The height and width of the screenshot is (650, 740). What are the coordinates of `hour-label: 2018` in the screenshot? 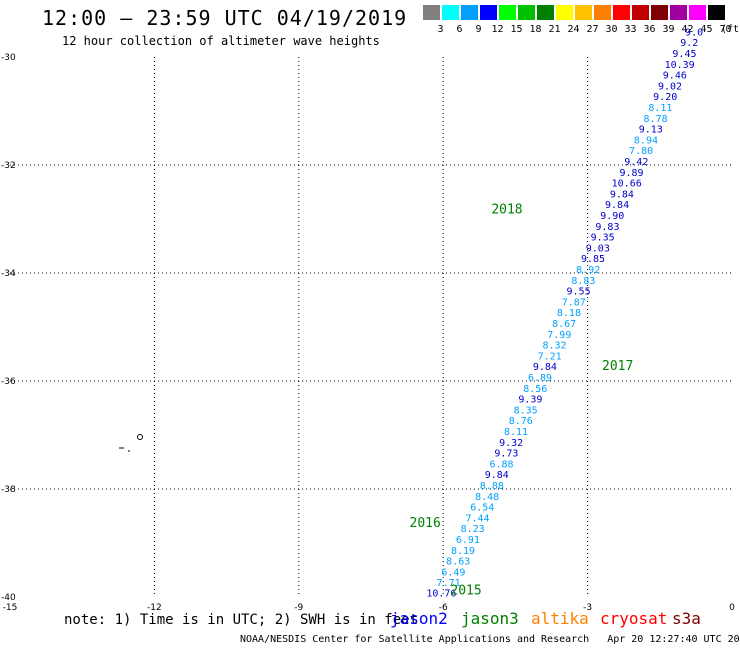 It's located at (506, 210).